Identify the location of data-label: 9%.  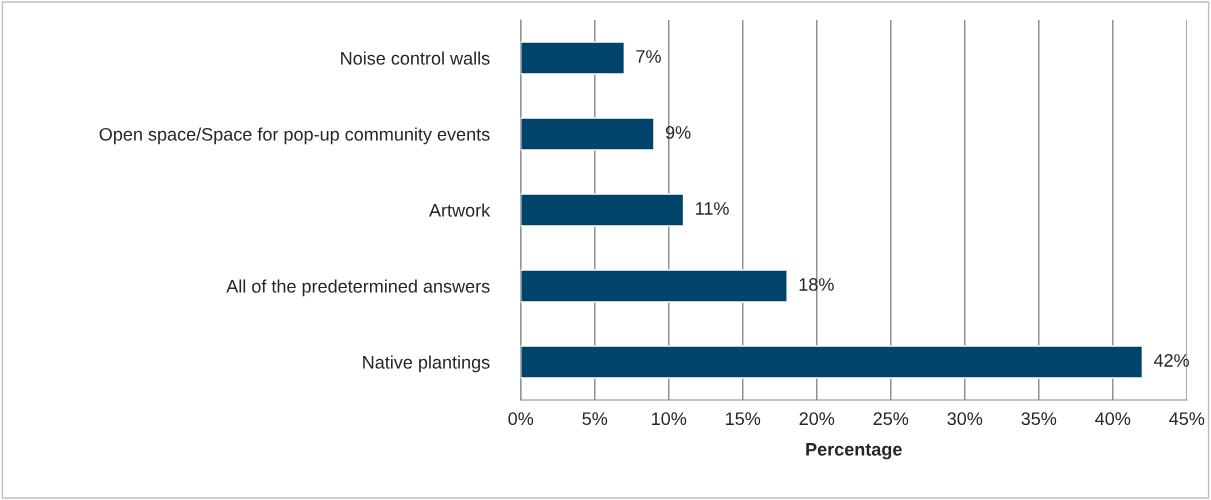
(678, 132).